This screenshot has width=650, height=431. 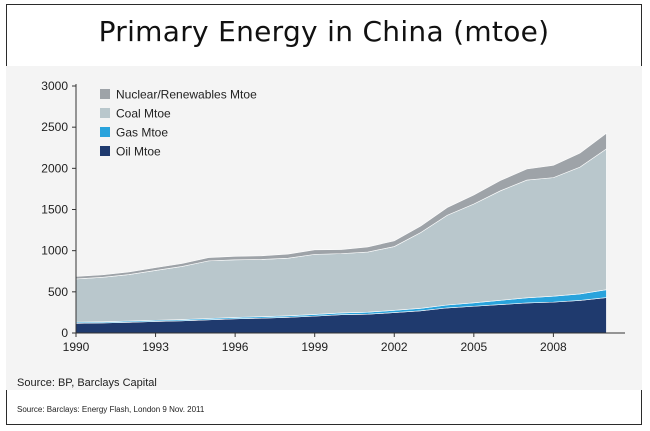 What do you see at coordinates (105, 94) in the screenshot?
I see `legend-swatch-nuclear-renewables-mtoe` at bounding box center [105, 94].